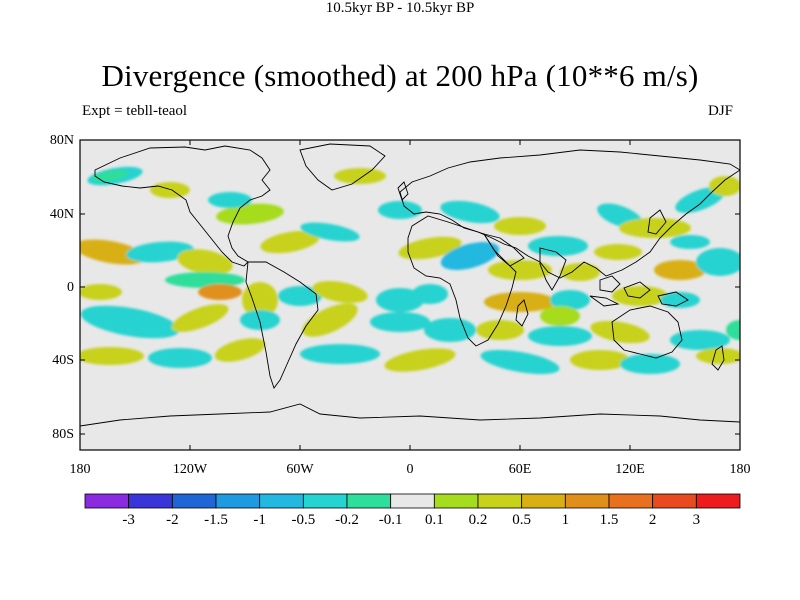 The height and width of the screenshot is (600, 800). Describe the element at coordinates (70, 287) in the screenshot. I see `lat-label-0: 0` at that location.